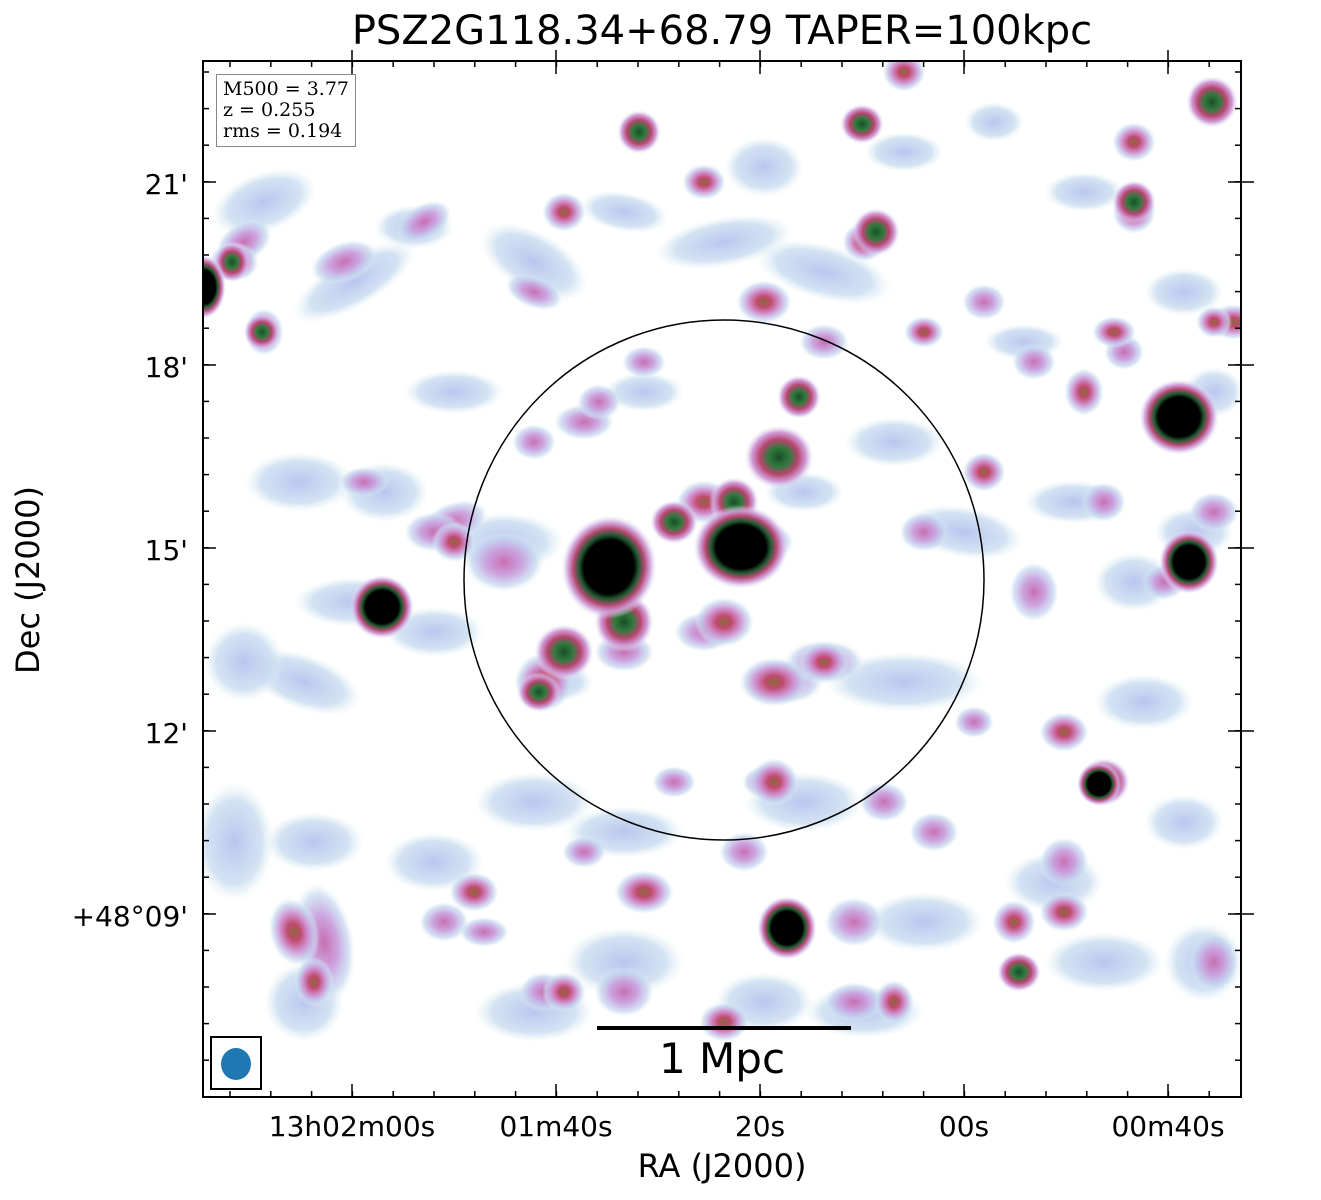 The image size is (1321, 1200). Describe the element at coordinates (286, 110) in the screenshot. I see `cluster-info-box: M500 = 3.77 z = 0.255 rms = 0.194` at that location.